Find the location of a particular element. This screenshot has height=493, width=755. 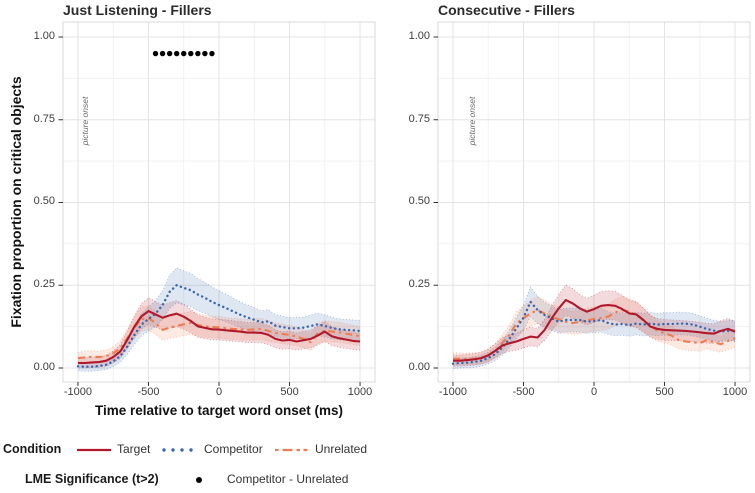

legend-competitor-line-sample is located at coordinates (178, 452).